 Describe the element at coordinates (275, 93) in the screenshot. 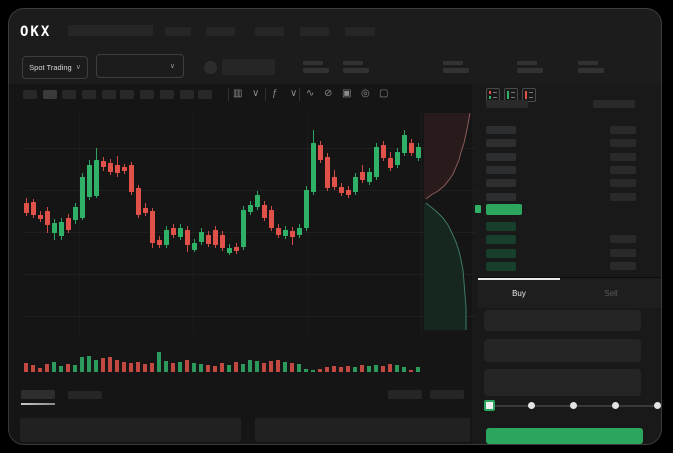

I see `indicators-icon: ƒ` at that location.